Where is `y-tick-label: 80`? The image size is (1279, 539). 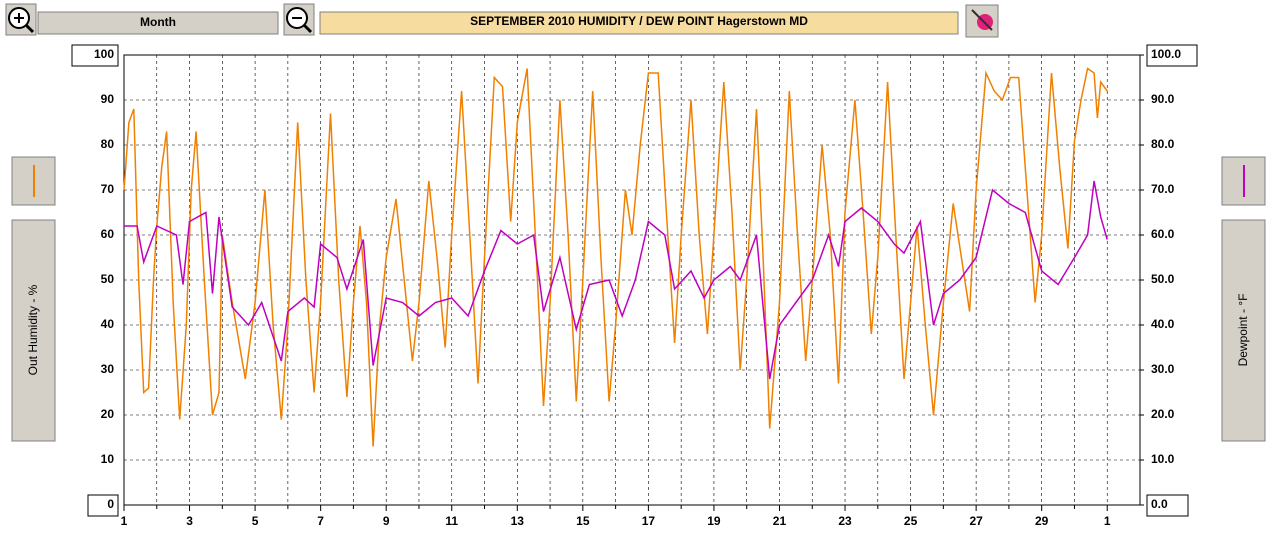 y-tick-label: 80 is located at coordinates (108, 144).